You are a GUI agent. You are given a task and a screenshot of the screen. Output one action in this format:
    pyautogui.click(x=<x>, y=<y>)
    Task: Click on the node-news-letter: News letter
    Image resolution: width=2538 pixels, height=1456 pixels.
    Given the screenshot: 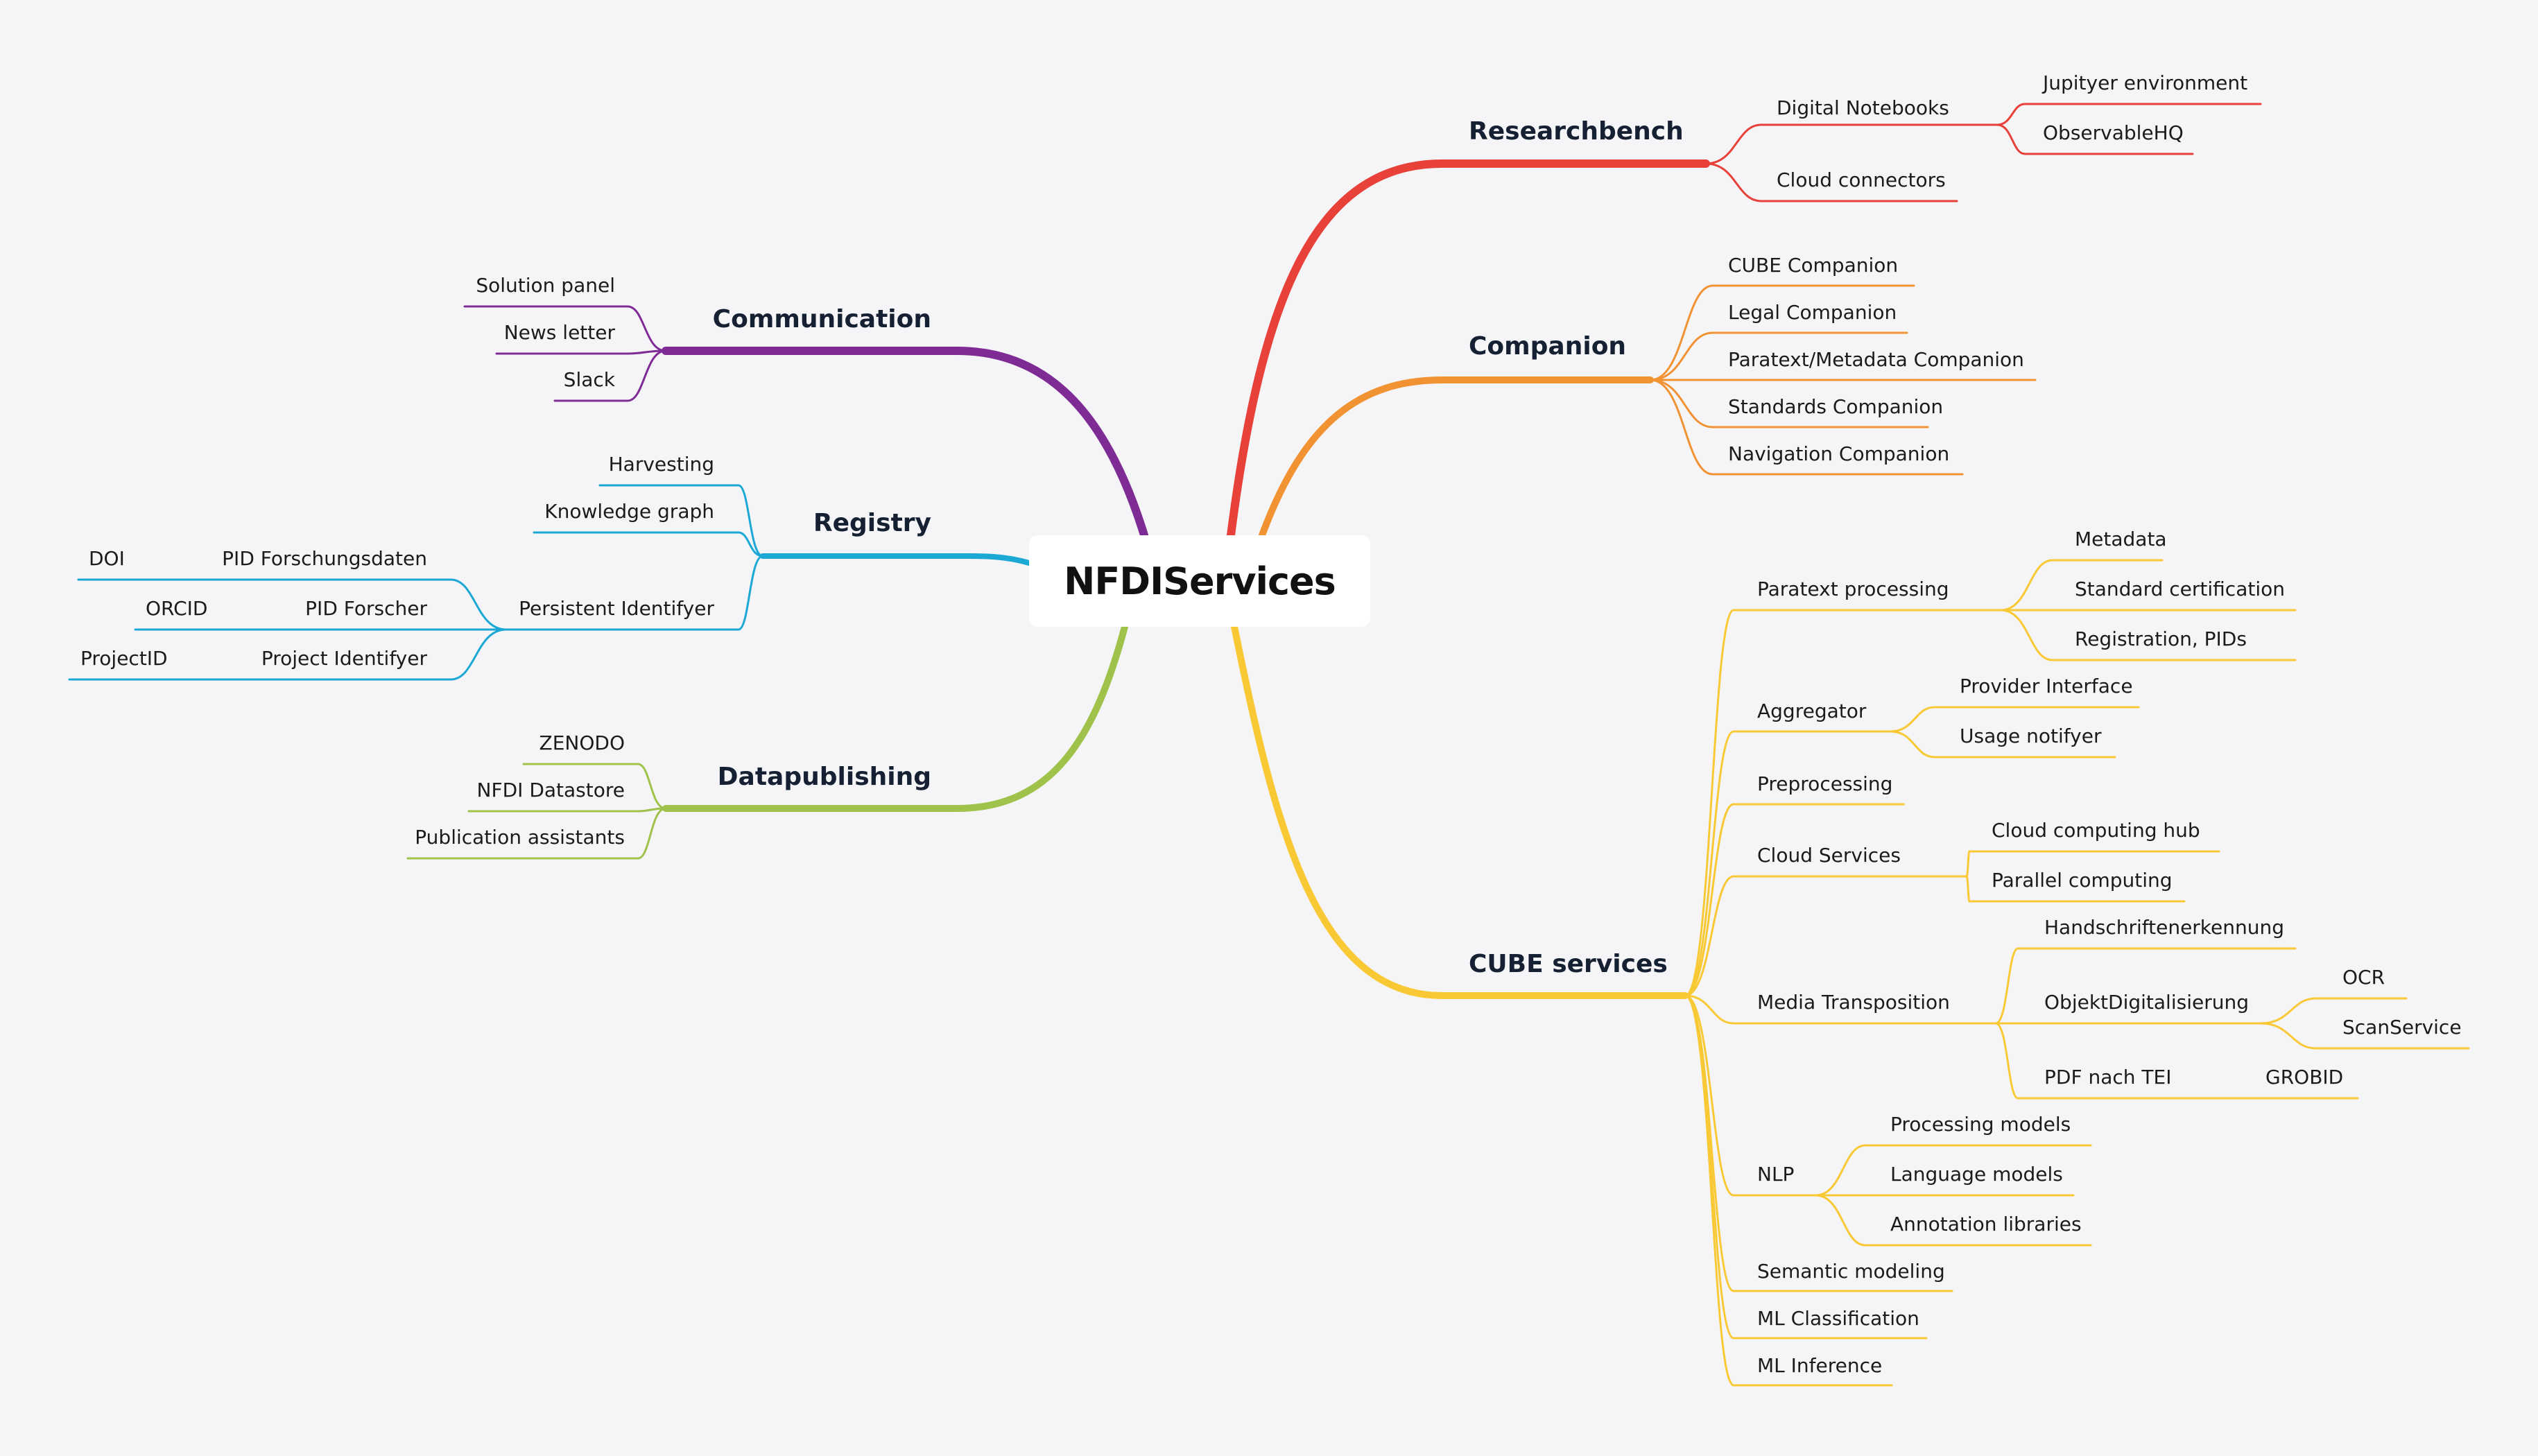 What is the action you would take?
    pyautogui.click(x=559, y=332)
    